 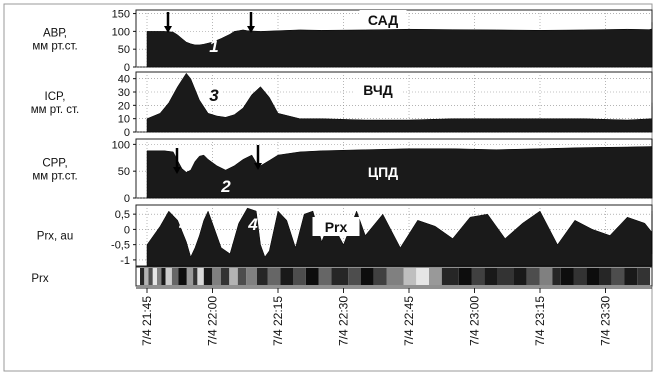 What do you see at coordinates (122, 215) in the screenshot?
I see `y-tick-label: 0,5` at bounding box center [122, 215].